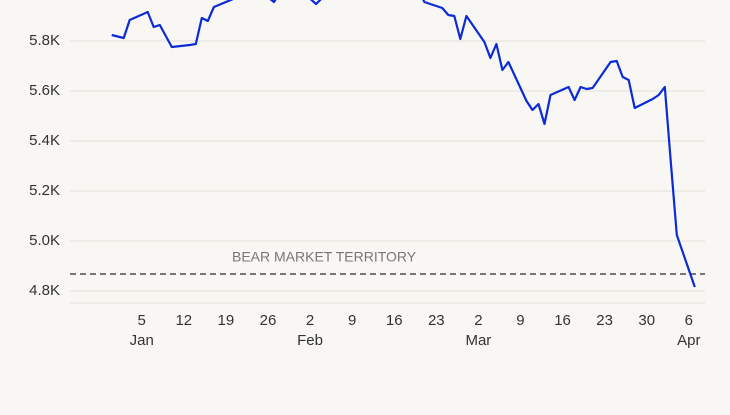 The image size is (730, 415). I want to click on x-tick-label: 26, so click(268, 320).